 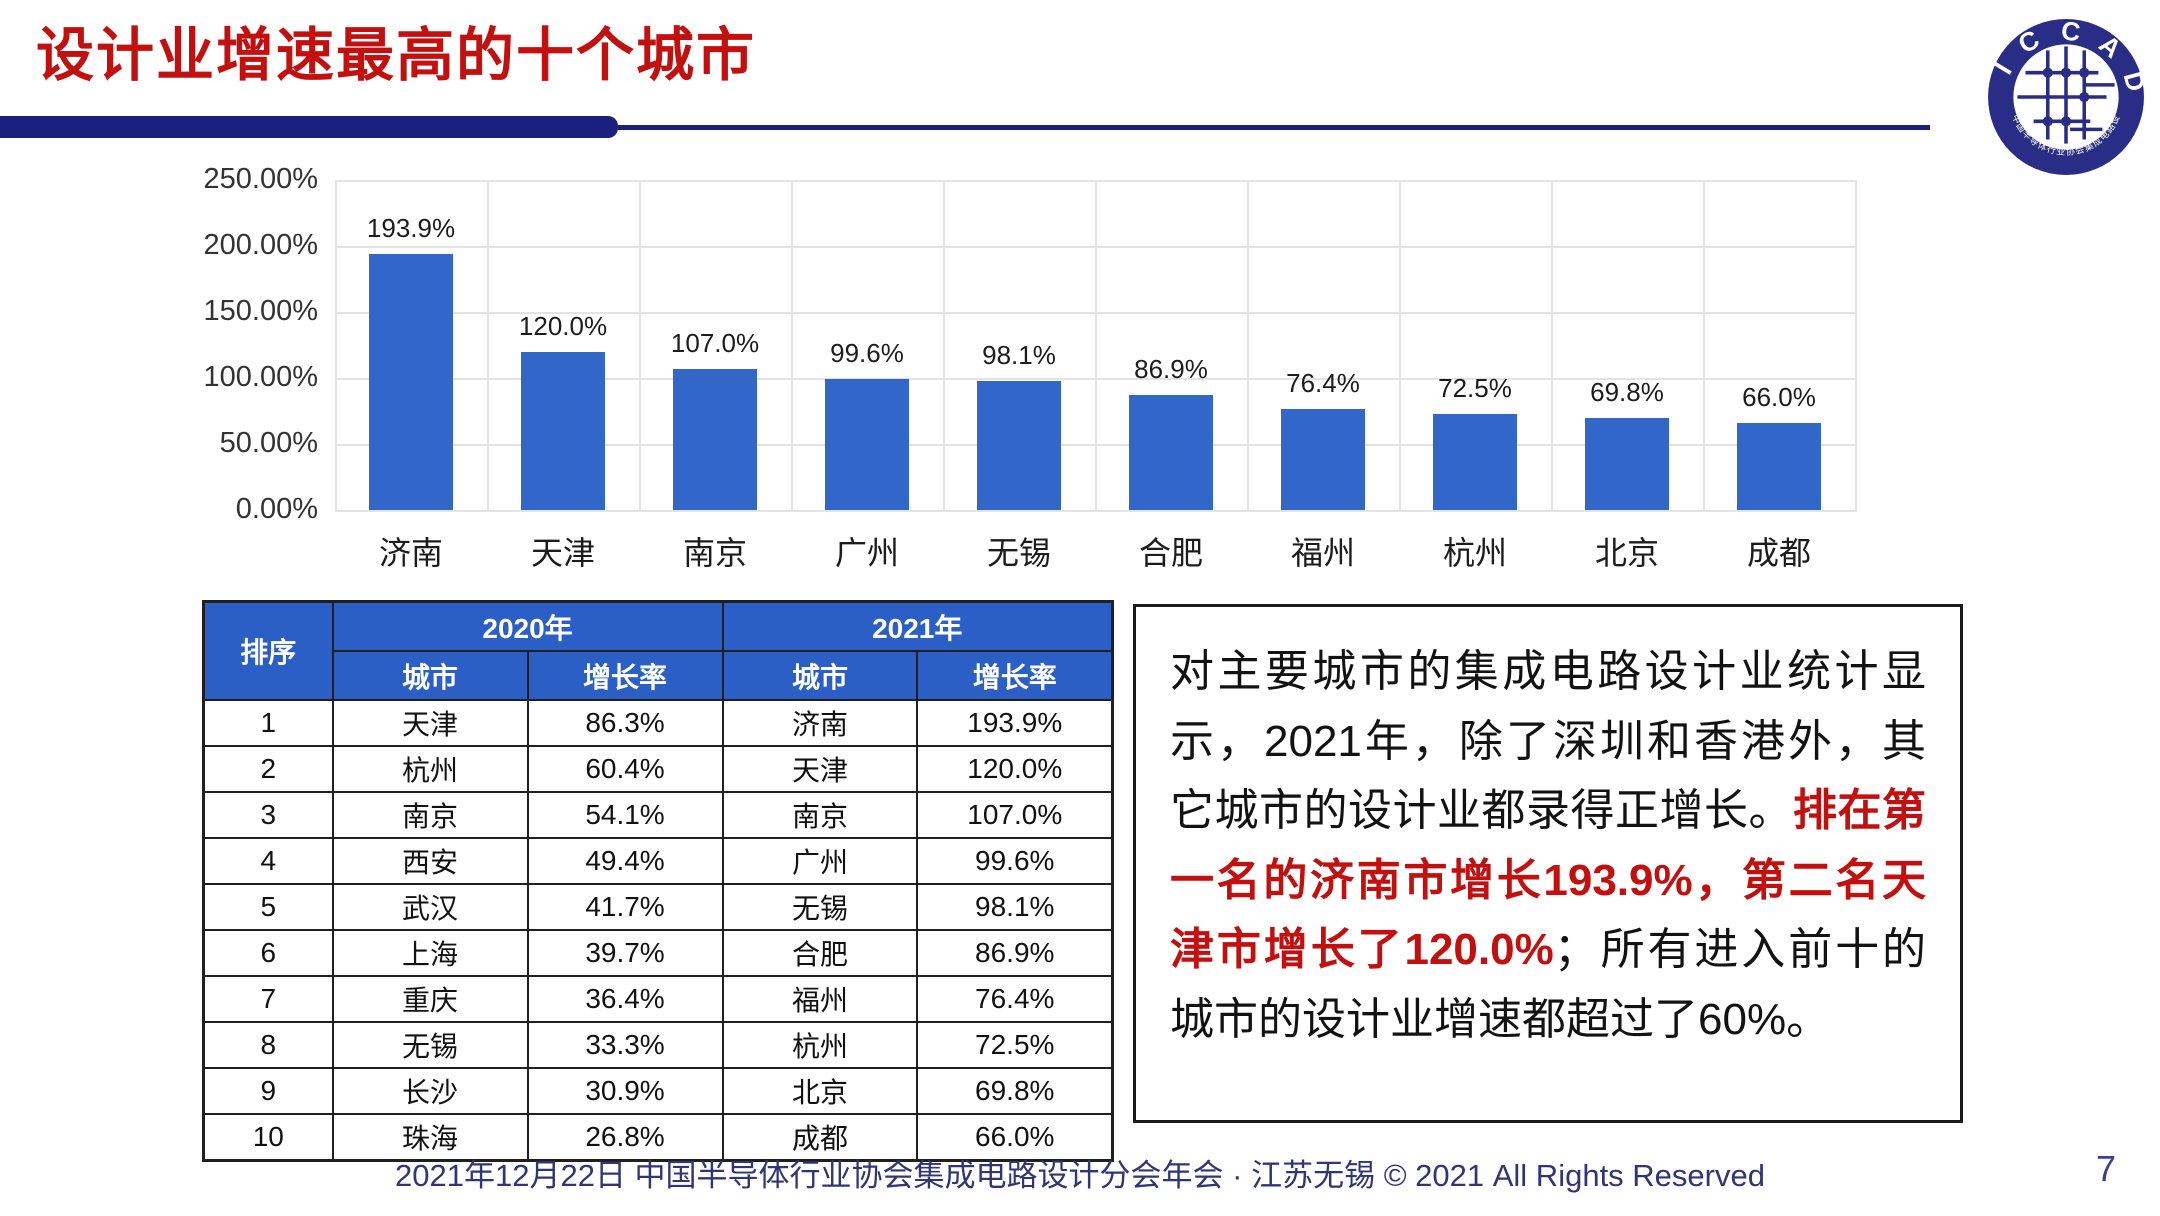 I want to click on x-axis-category-label: 福州, so click(x=1322, y=553).